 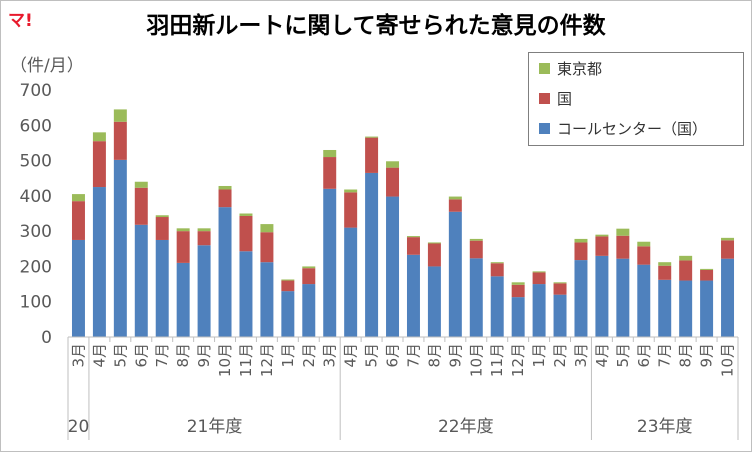 I want to click on legend-swatch-national, so click(x=544, y=98).